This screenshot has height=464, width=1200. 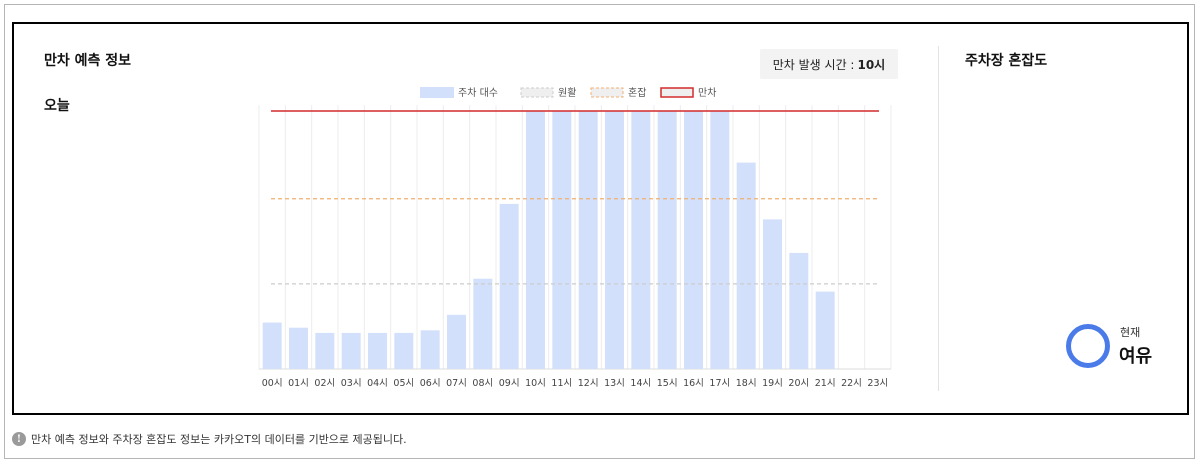 What do you see at coordinates (298, 383) in the screenshot?
I see `x-tick-label: 01시` at bounding box center [298, 383].